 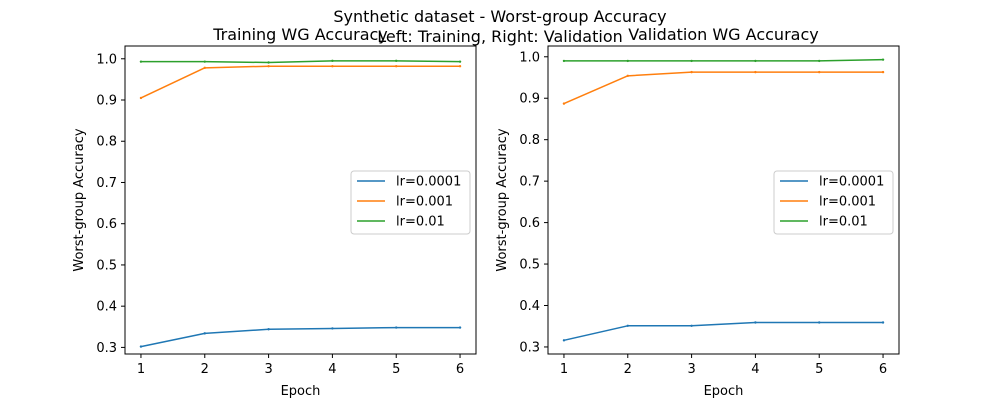 What do you see at coordinates (723, 34) in the screenshot?
I see `chart-title: Validation WG Accuracy` at bounding box center [723, 34].